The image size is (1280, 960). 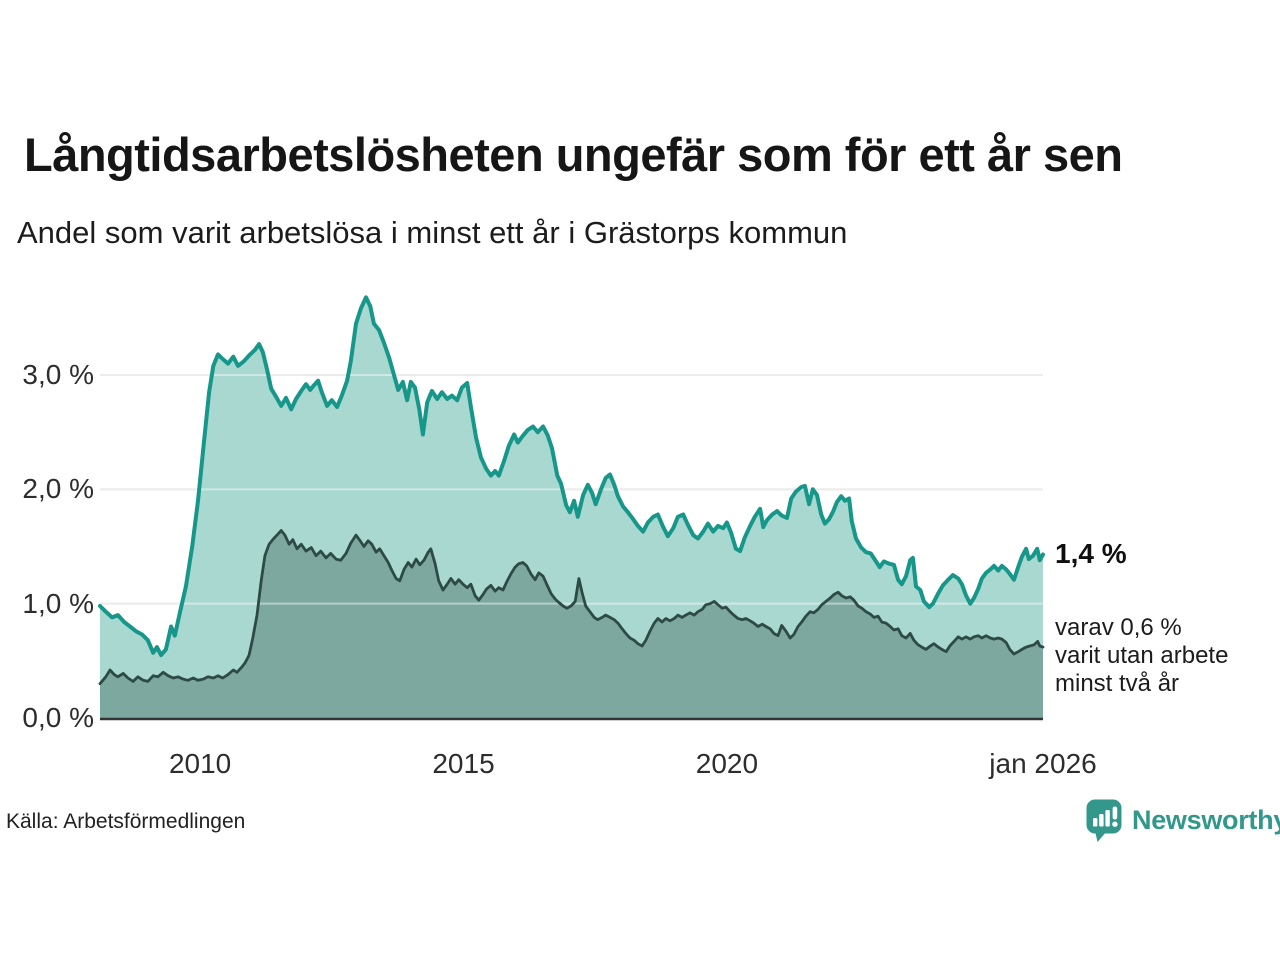 What do you see at coordinates (58, 717) in the screenshot?
I see `y-tick-label: 0,0 %` at bounding box center [58, 717].